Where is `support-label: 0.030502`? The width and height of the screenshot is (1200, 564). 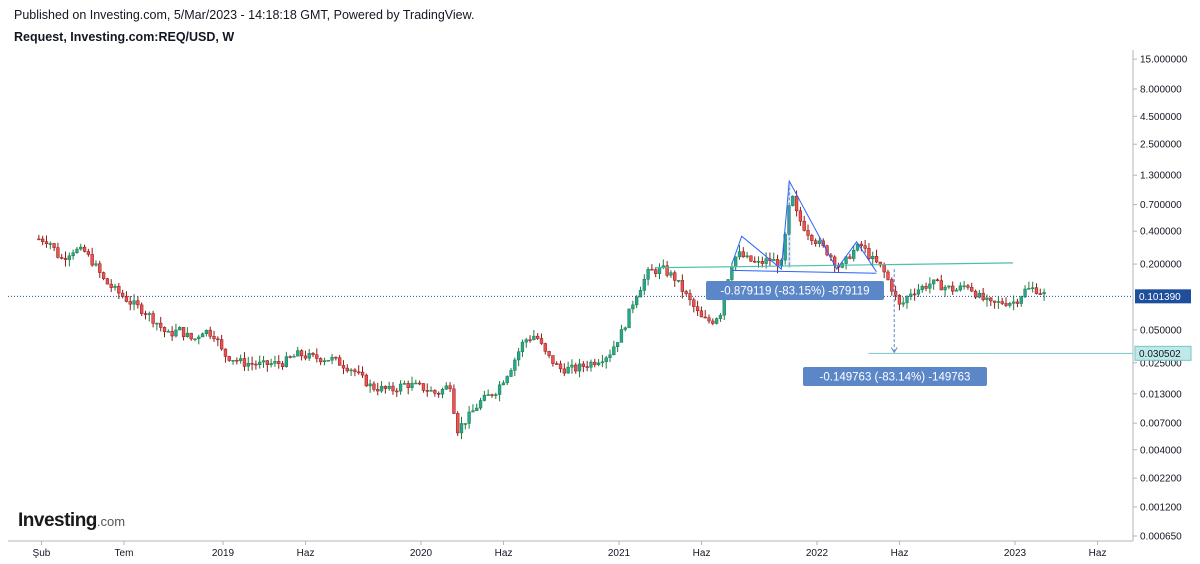 support-label: 0.030502 is located at coordinates (1160, 354).